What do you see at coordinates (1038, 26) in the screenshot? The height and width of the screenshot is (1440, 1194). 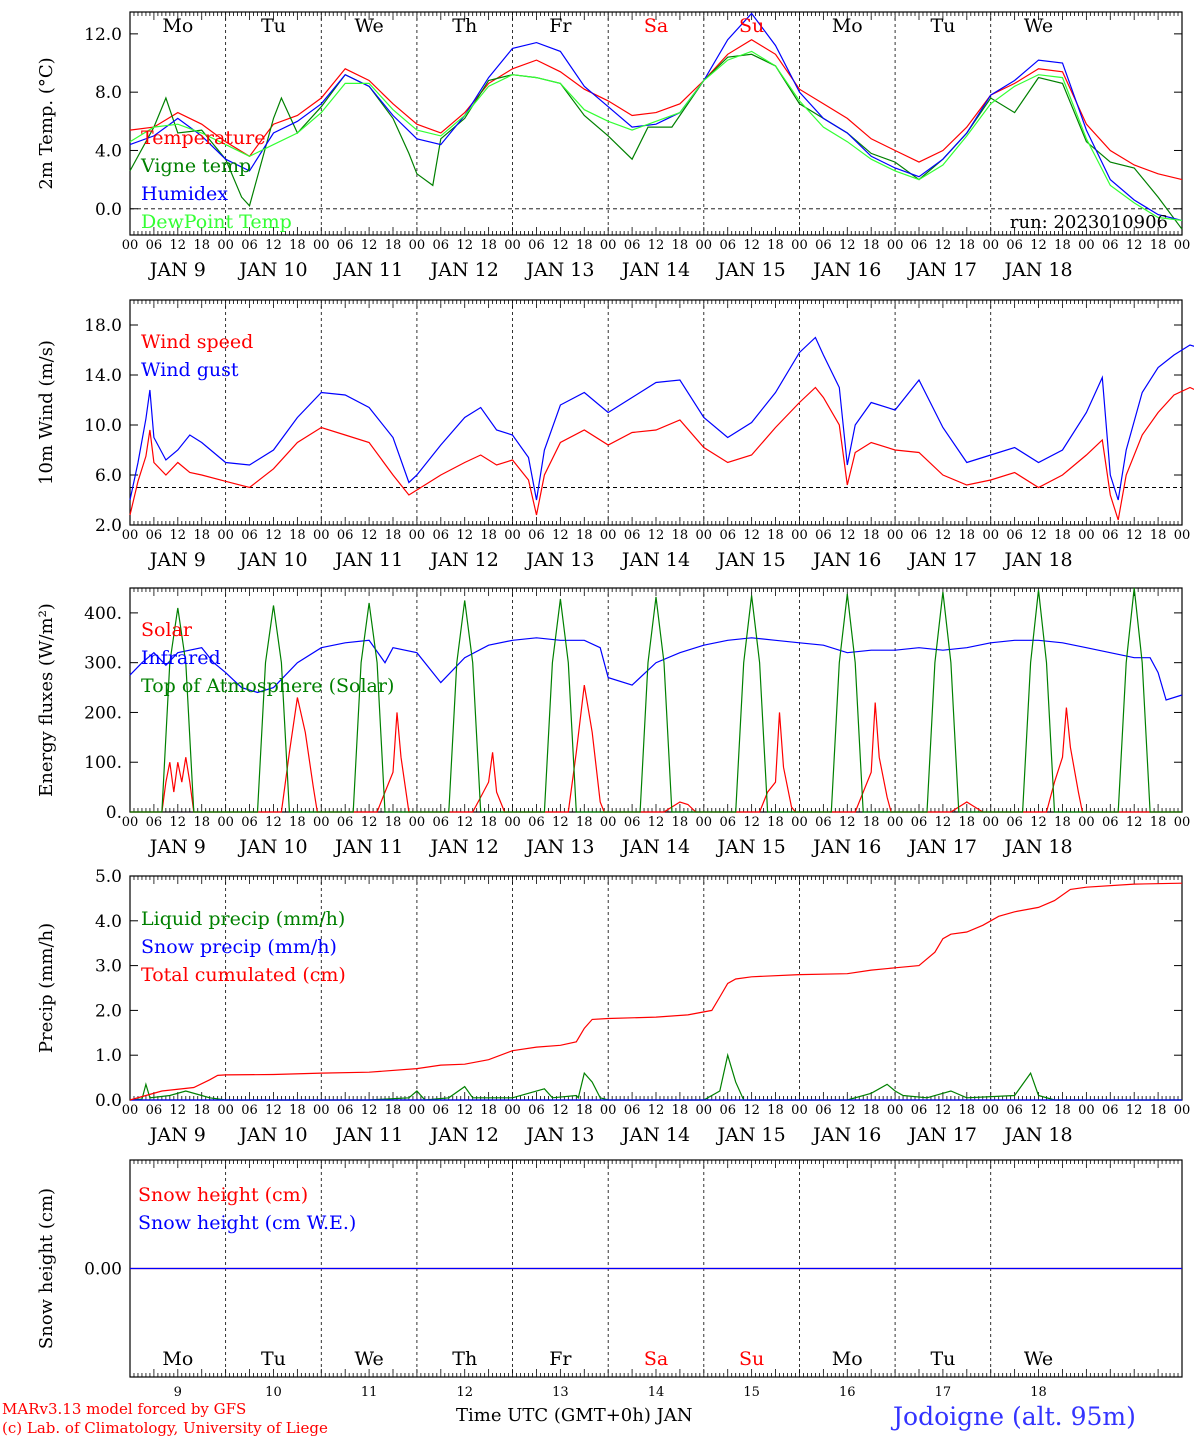 I see `weekday-label: We` at bounding box center [1038, 26].